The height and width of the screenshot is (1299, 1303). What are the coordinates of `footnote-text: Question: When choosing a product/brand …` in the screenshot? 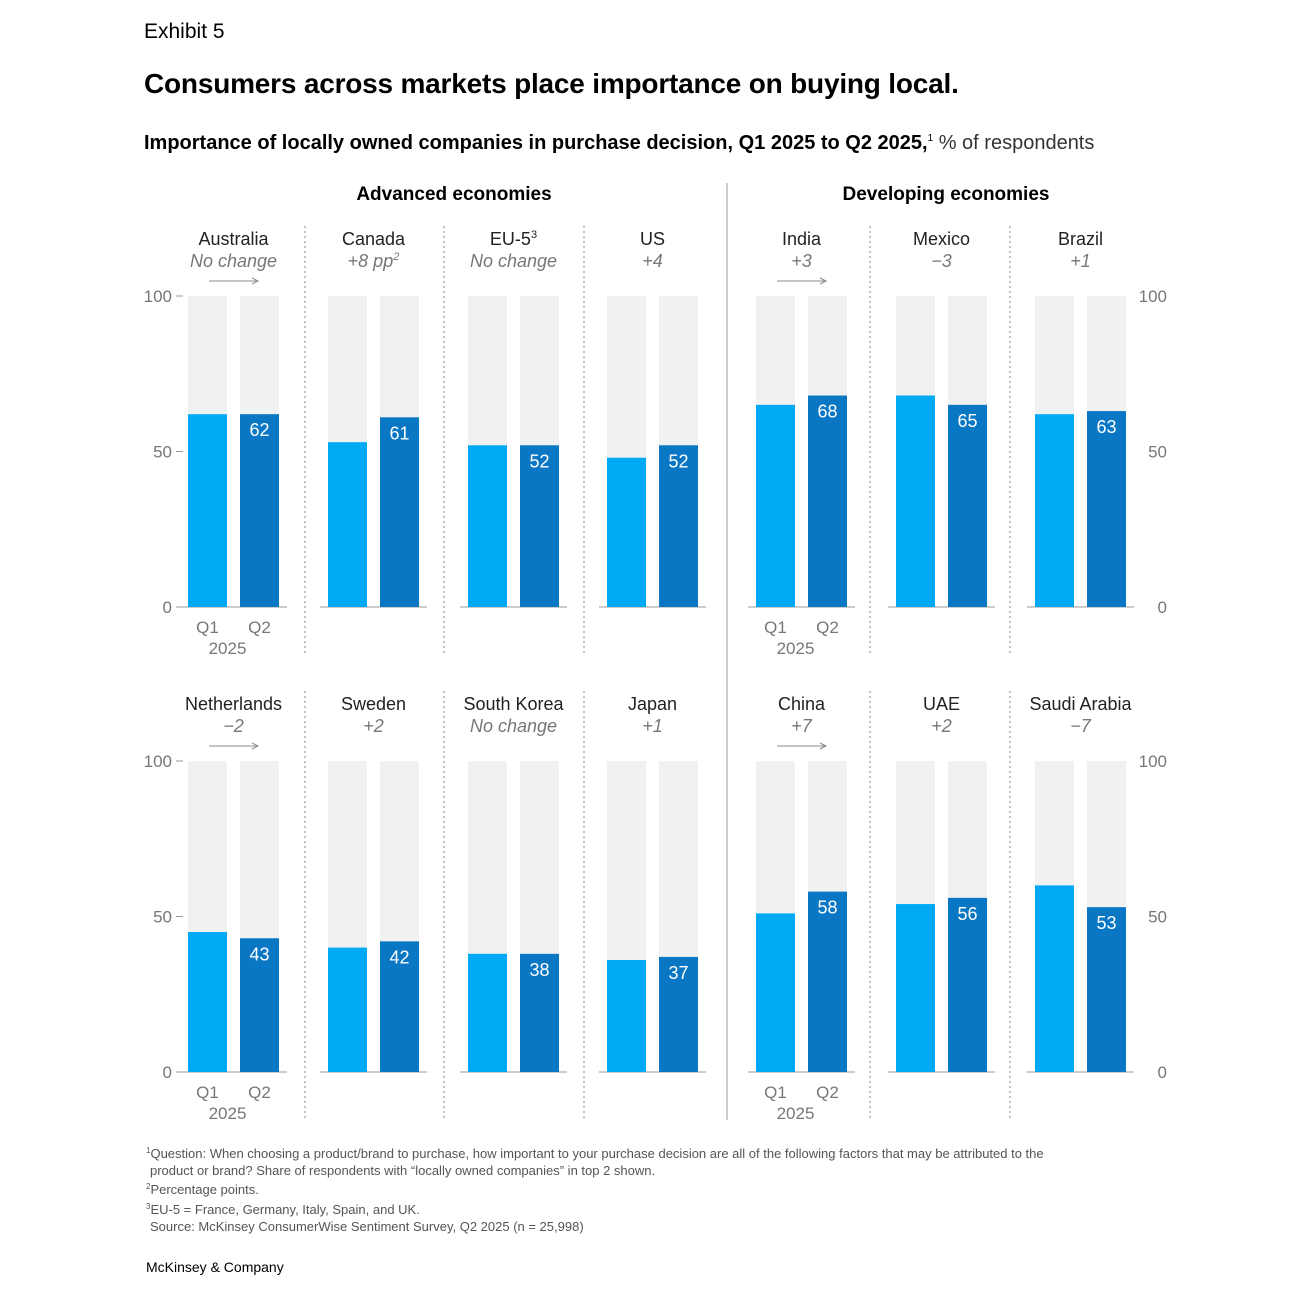 It's located at (597, 1153).